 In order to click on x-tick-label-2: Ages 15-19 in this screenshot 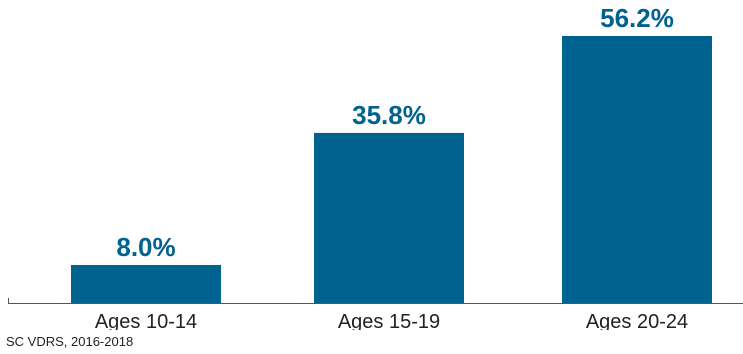, I will do `click(389, 320)`.